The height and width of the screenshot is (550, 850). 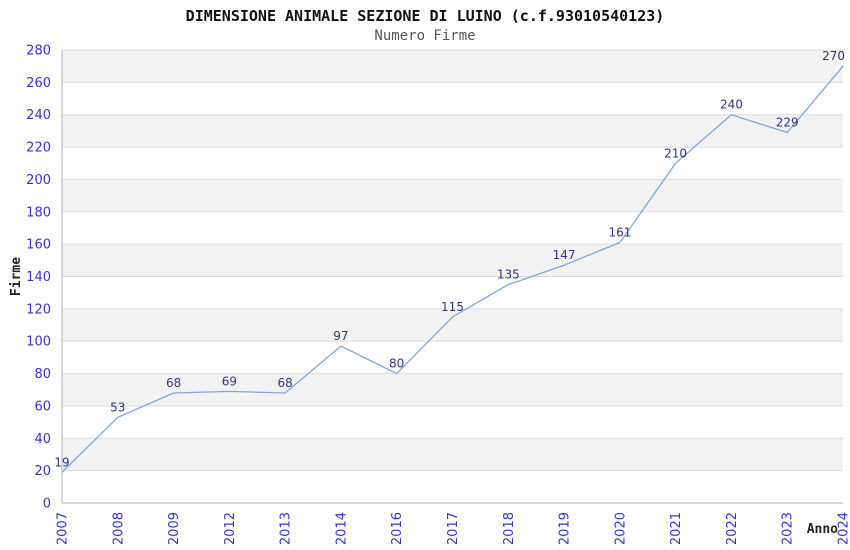 I want to click on x-tick-label: 2012, so click(x=230, y=528).